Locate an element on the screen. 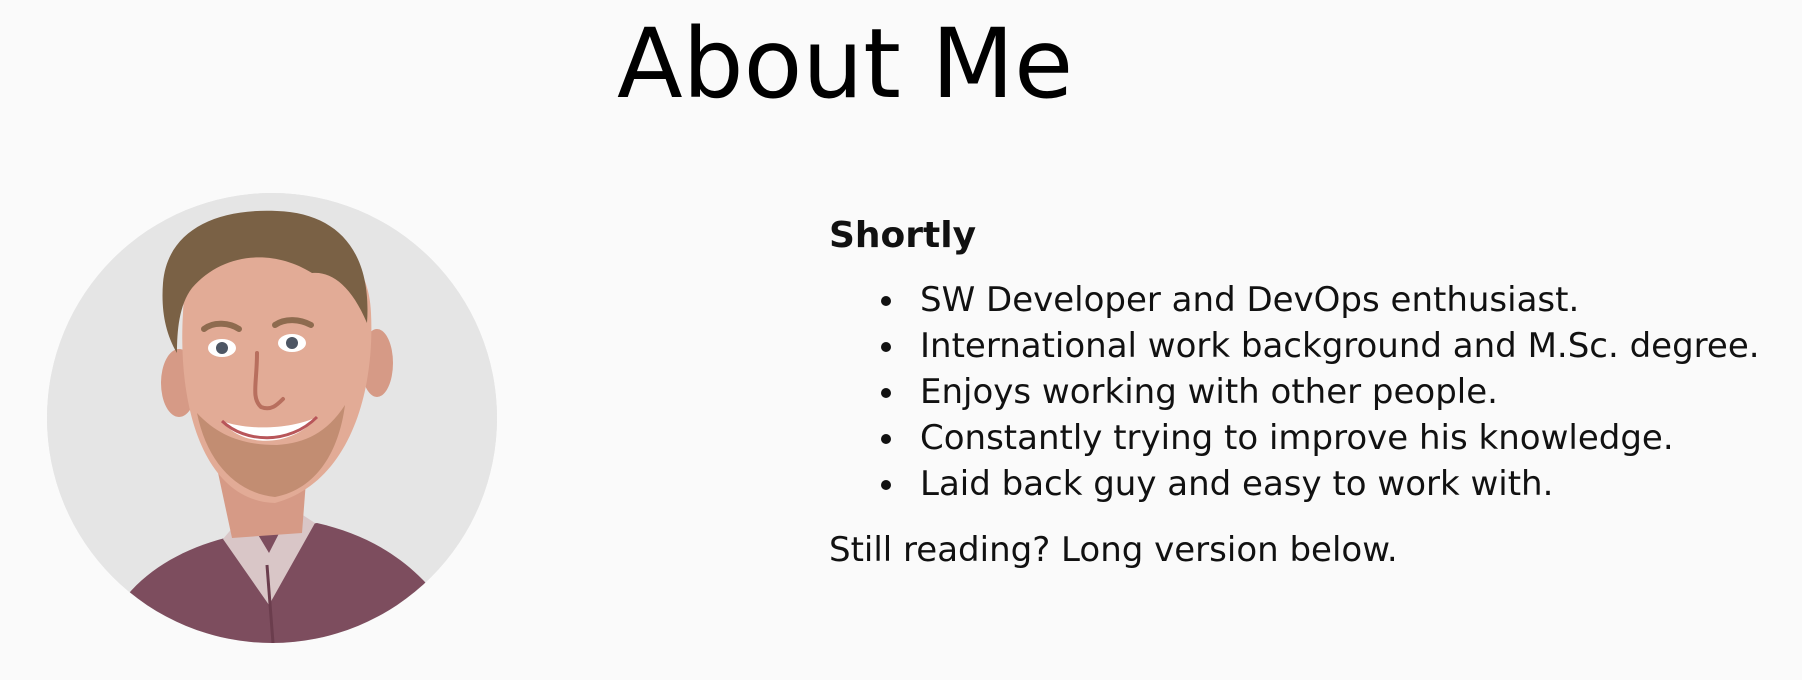  list-item: Enjoys working with other people. is located at coordinates (1338, 392).